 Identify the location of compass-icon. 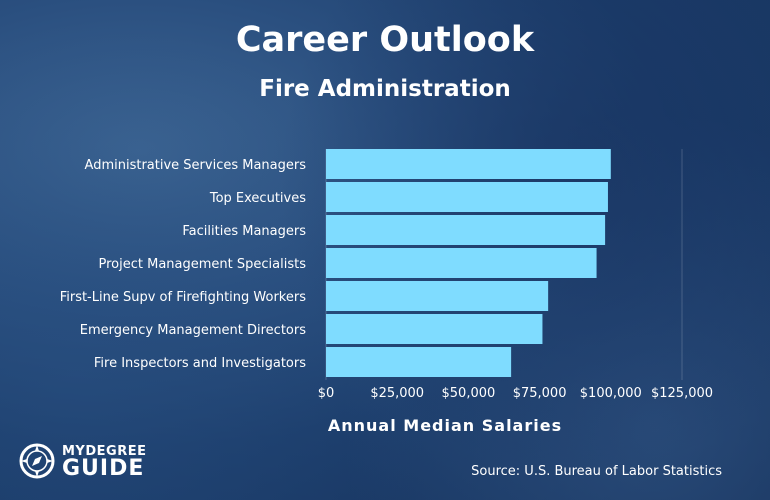
(37, 461).